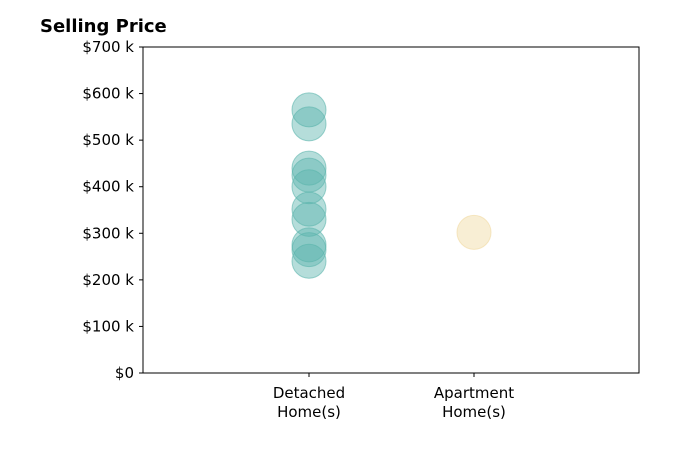 The width and height of the screenshot is (679, 462). I want to click on x-tick-label-1: Apartment Home(s), so click(474, 402).